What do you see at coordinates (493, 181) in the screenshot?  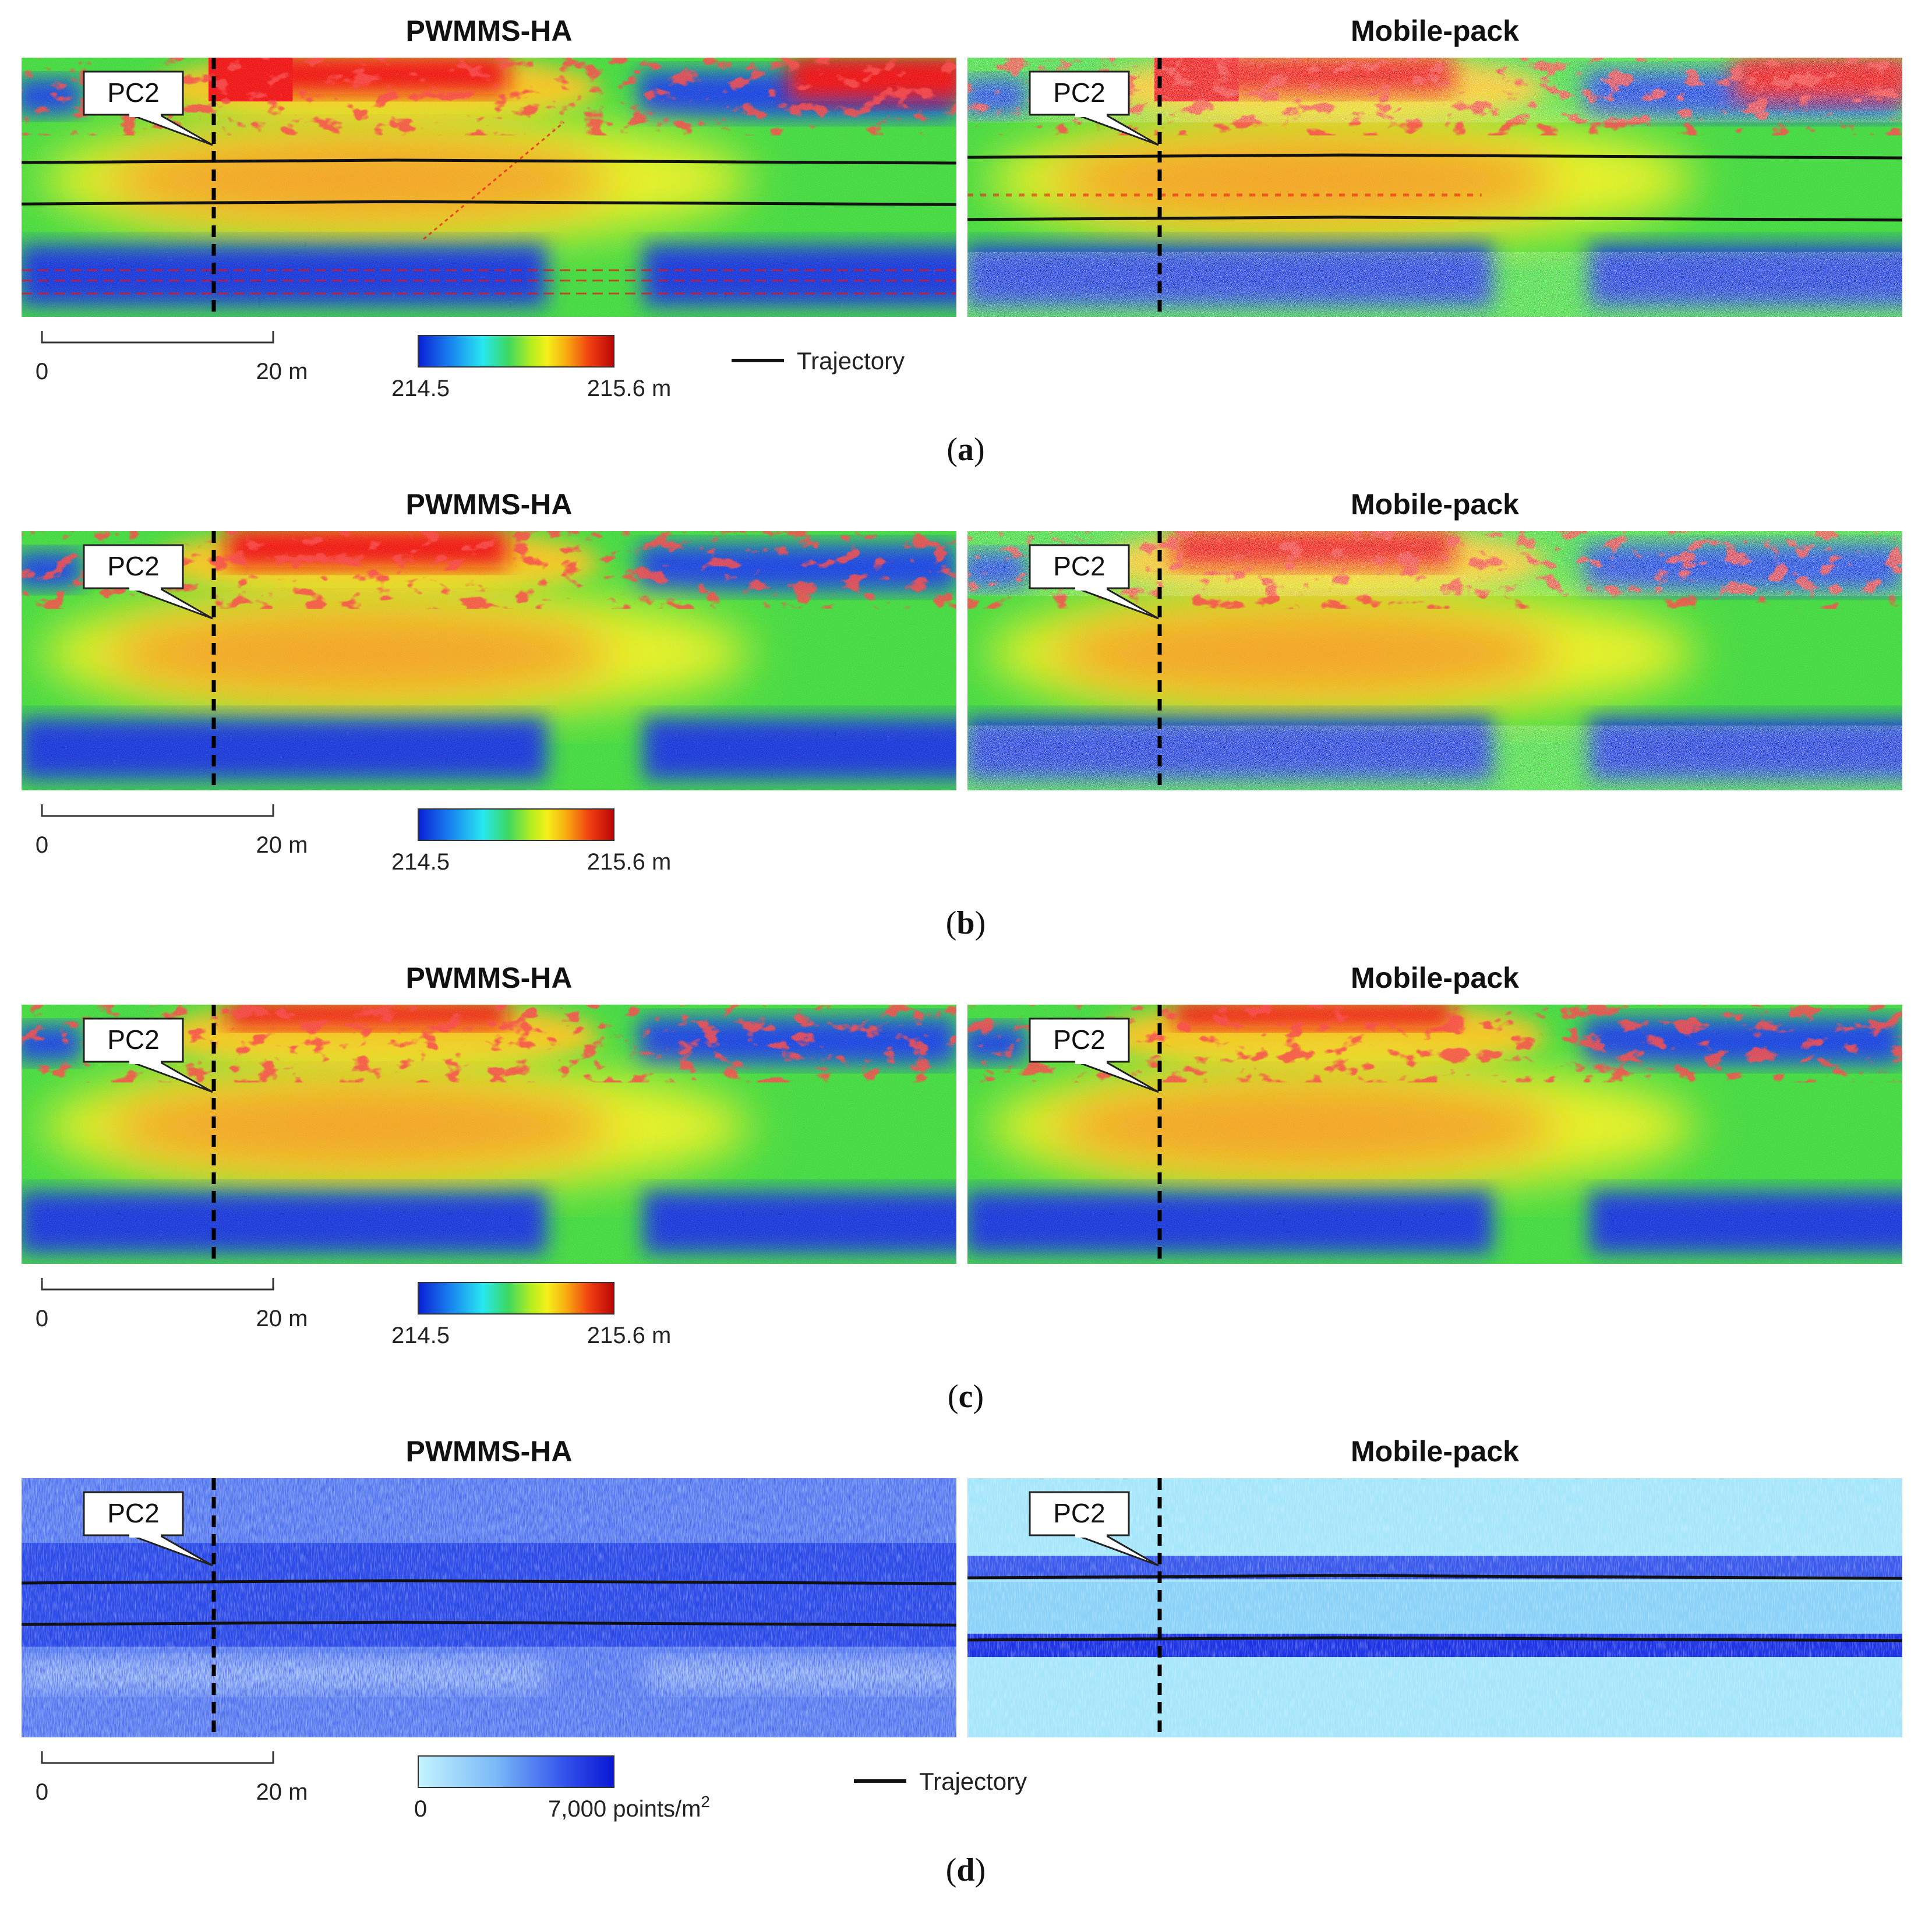 I see `noise-diagonal` at bounding box center [493, 181].